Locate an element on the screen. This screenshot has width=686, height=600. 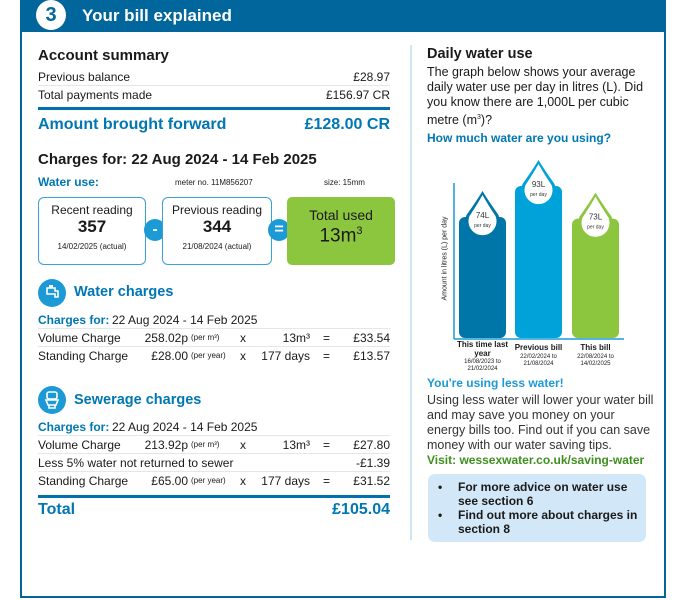
row-value: £156.97 CR is located at coordinates (357, 95).